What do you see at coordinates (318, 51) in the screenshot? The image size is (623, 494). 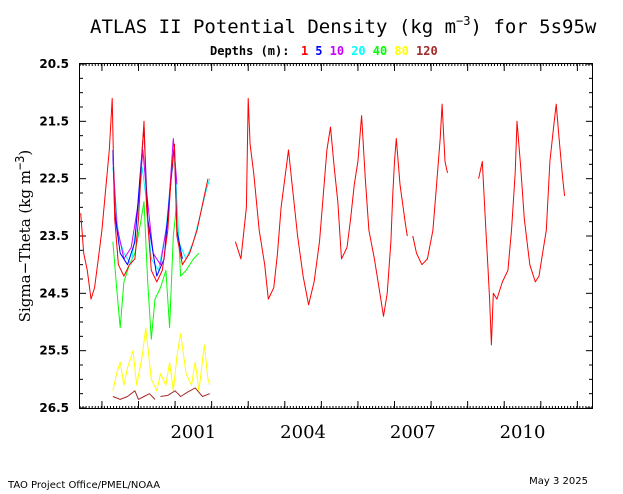 I see `legend-entry-5: 5` at bounding box center [318, 51].